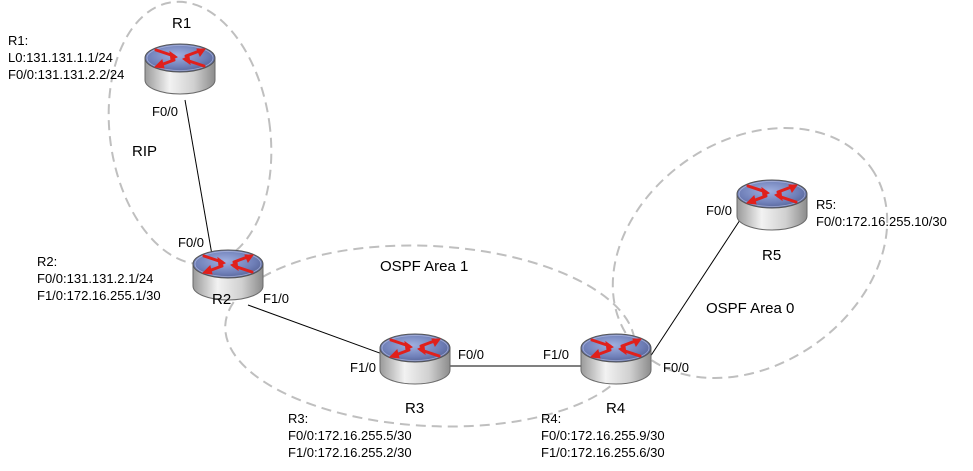  Describe the element at coordinates (695, 288) in the screenshot. I see `link-r4-r5` at that location.